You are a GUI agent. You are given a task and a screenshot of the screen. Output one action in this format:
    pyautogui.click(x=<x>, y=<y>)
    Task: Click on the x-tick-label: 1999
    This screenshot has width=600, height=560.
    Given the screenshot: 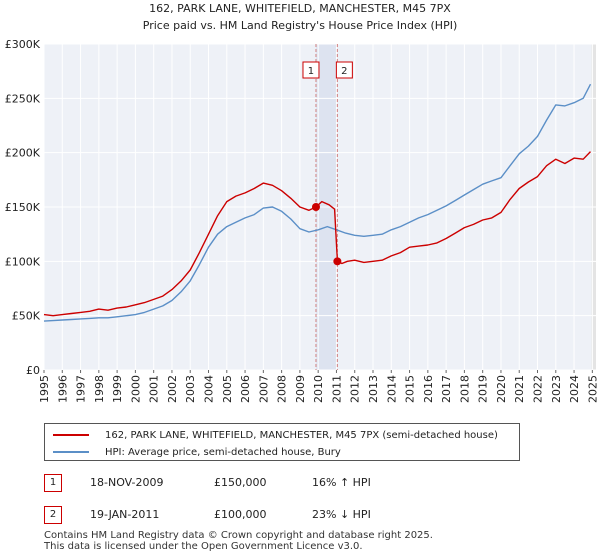 What is the action you would take?
    pyautogui.click(x=117, y=389)
    